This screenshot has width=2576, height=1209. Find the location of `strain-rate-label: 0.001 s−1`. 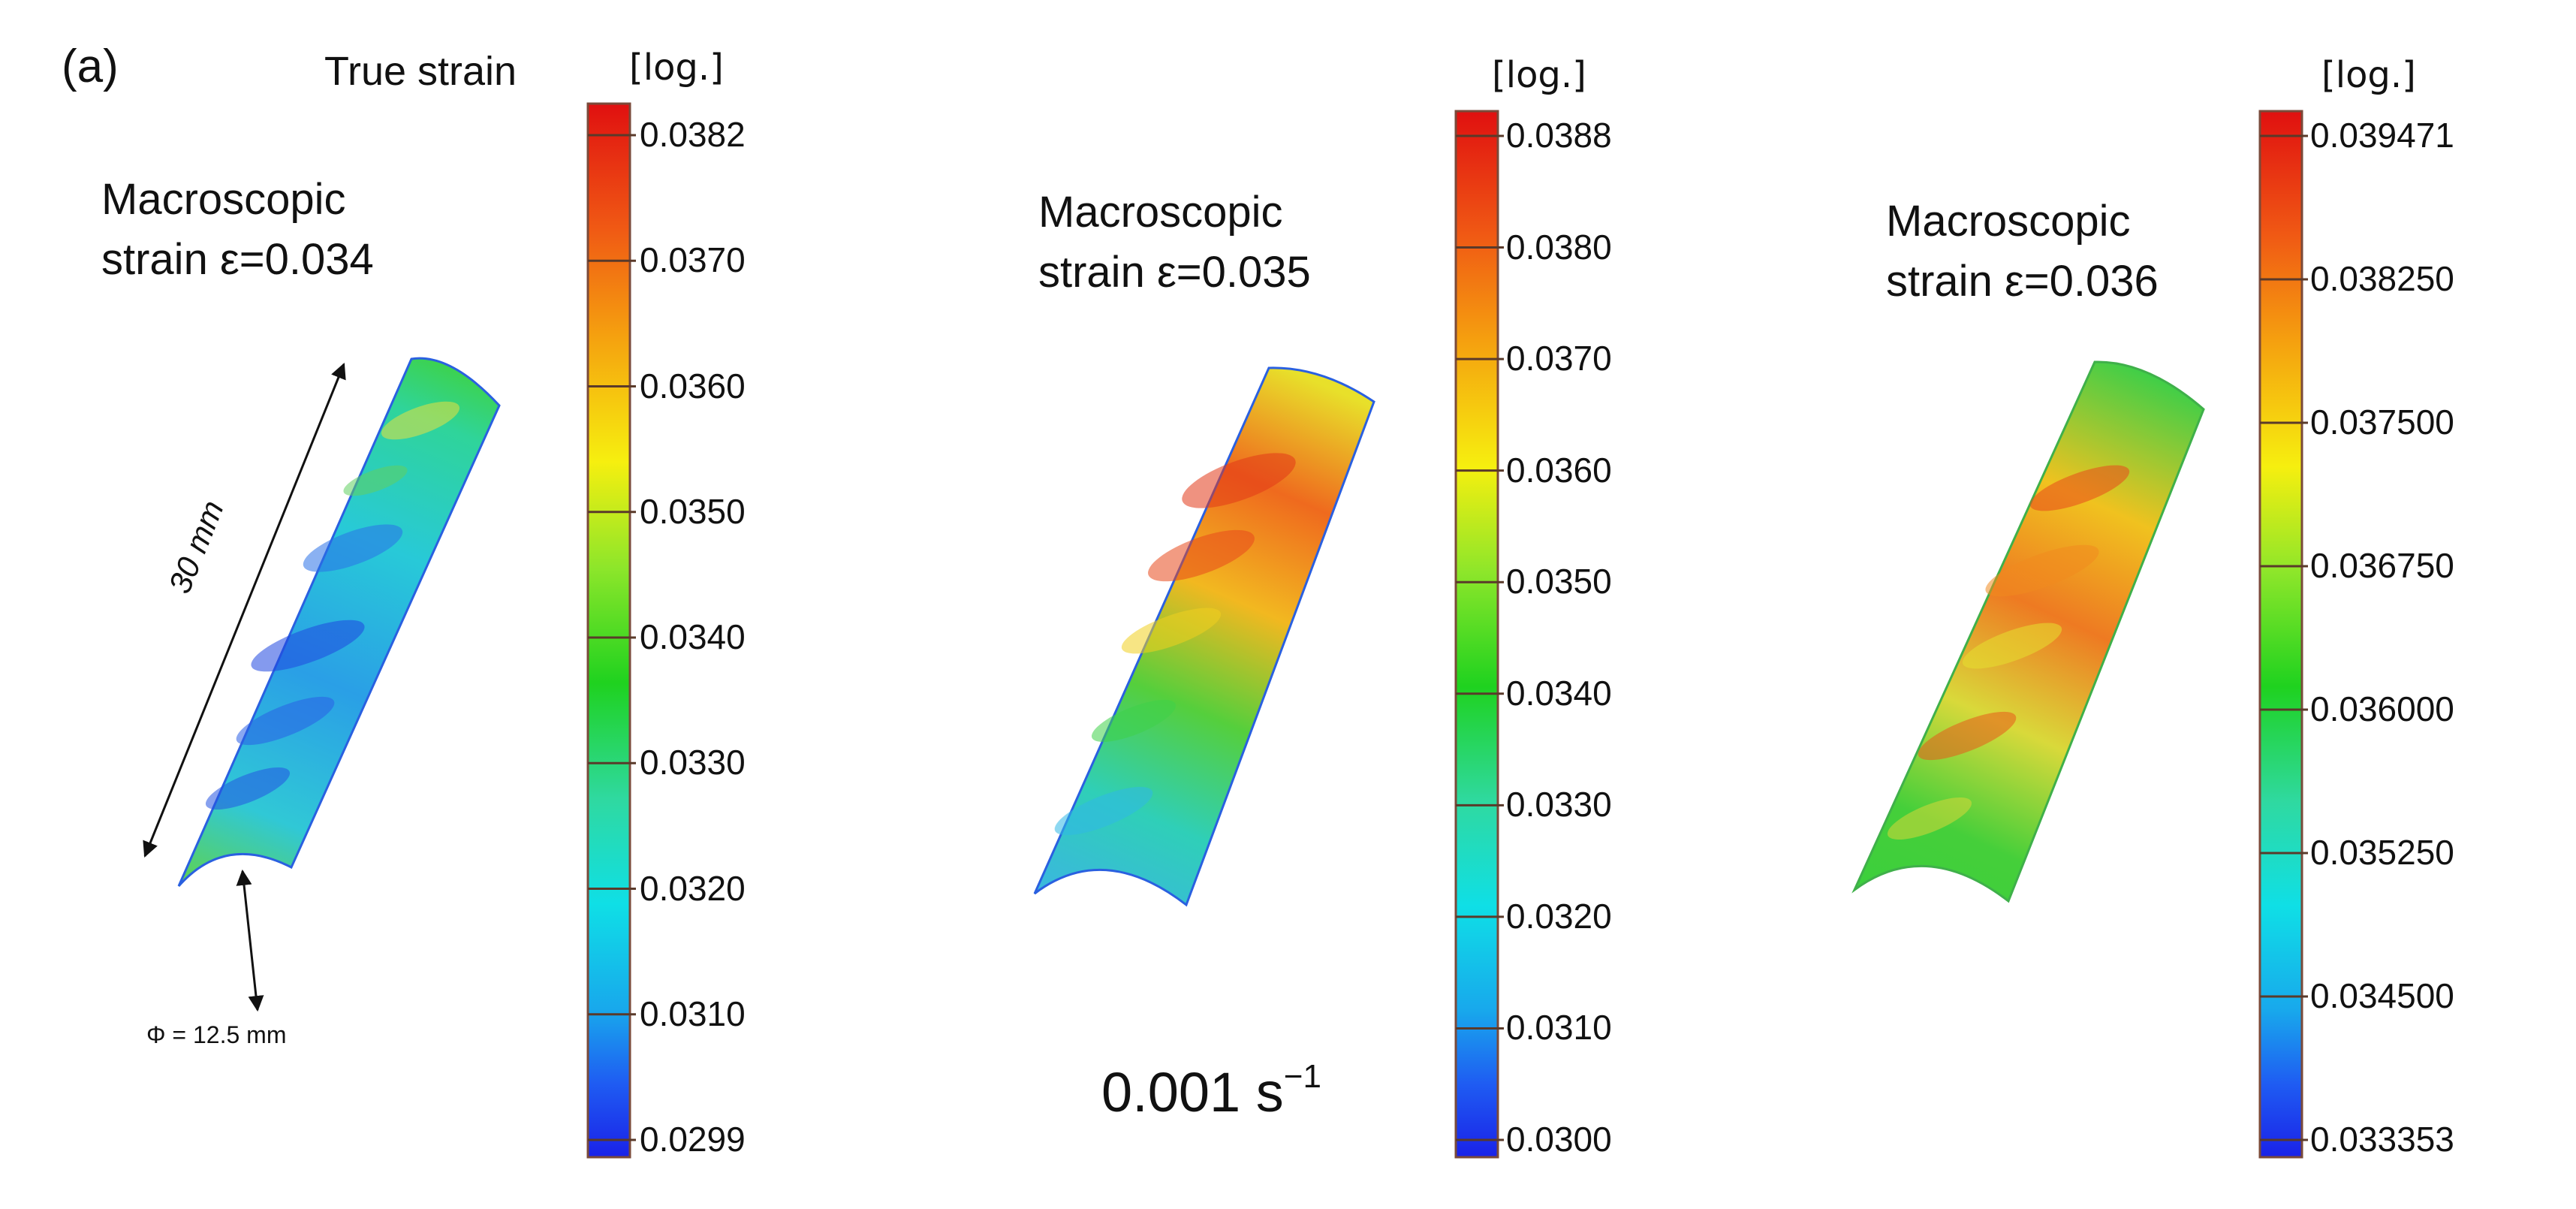

strain-rate-label: 0.001 s−1 is located at coordinates (1211, 1090).